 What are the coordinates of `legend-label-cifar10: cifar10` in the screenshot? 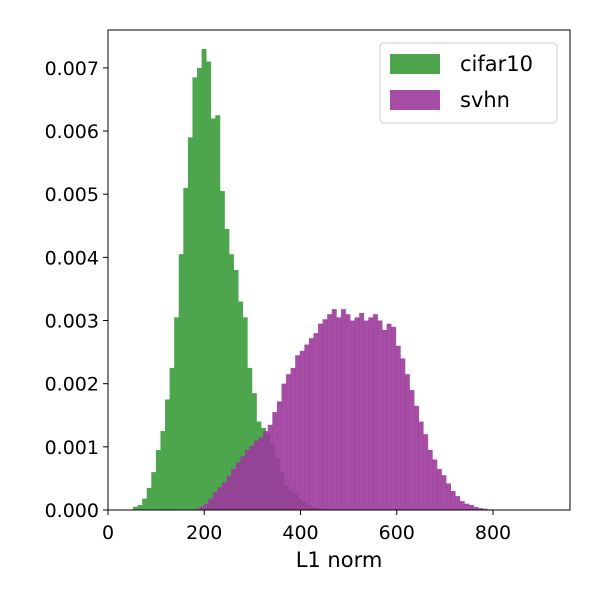 It's located at (496, 64).